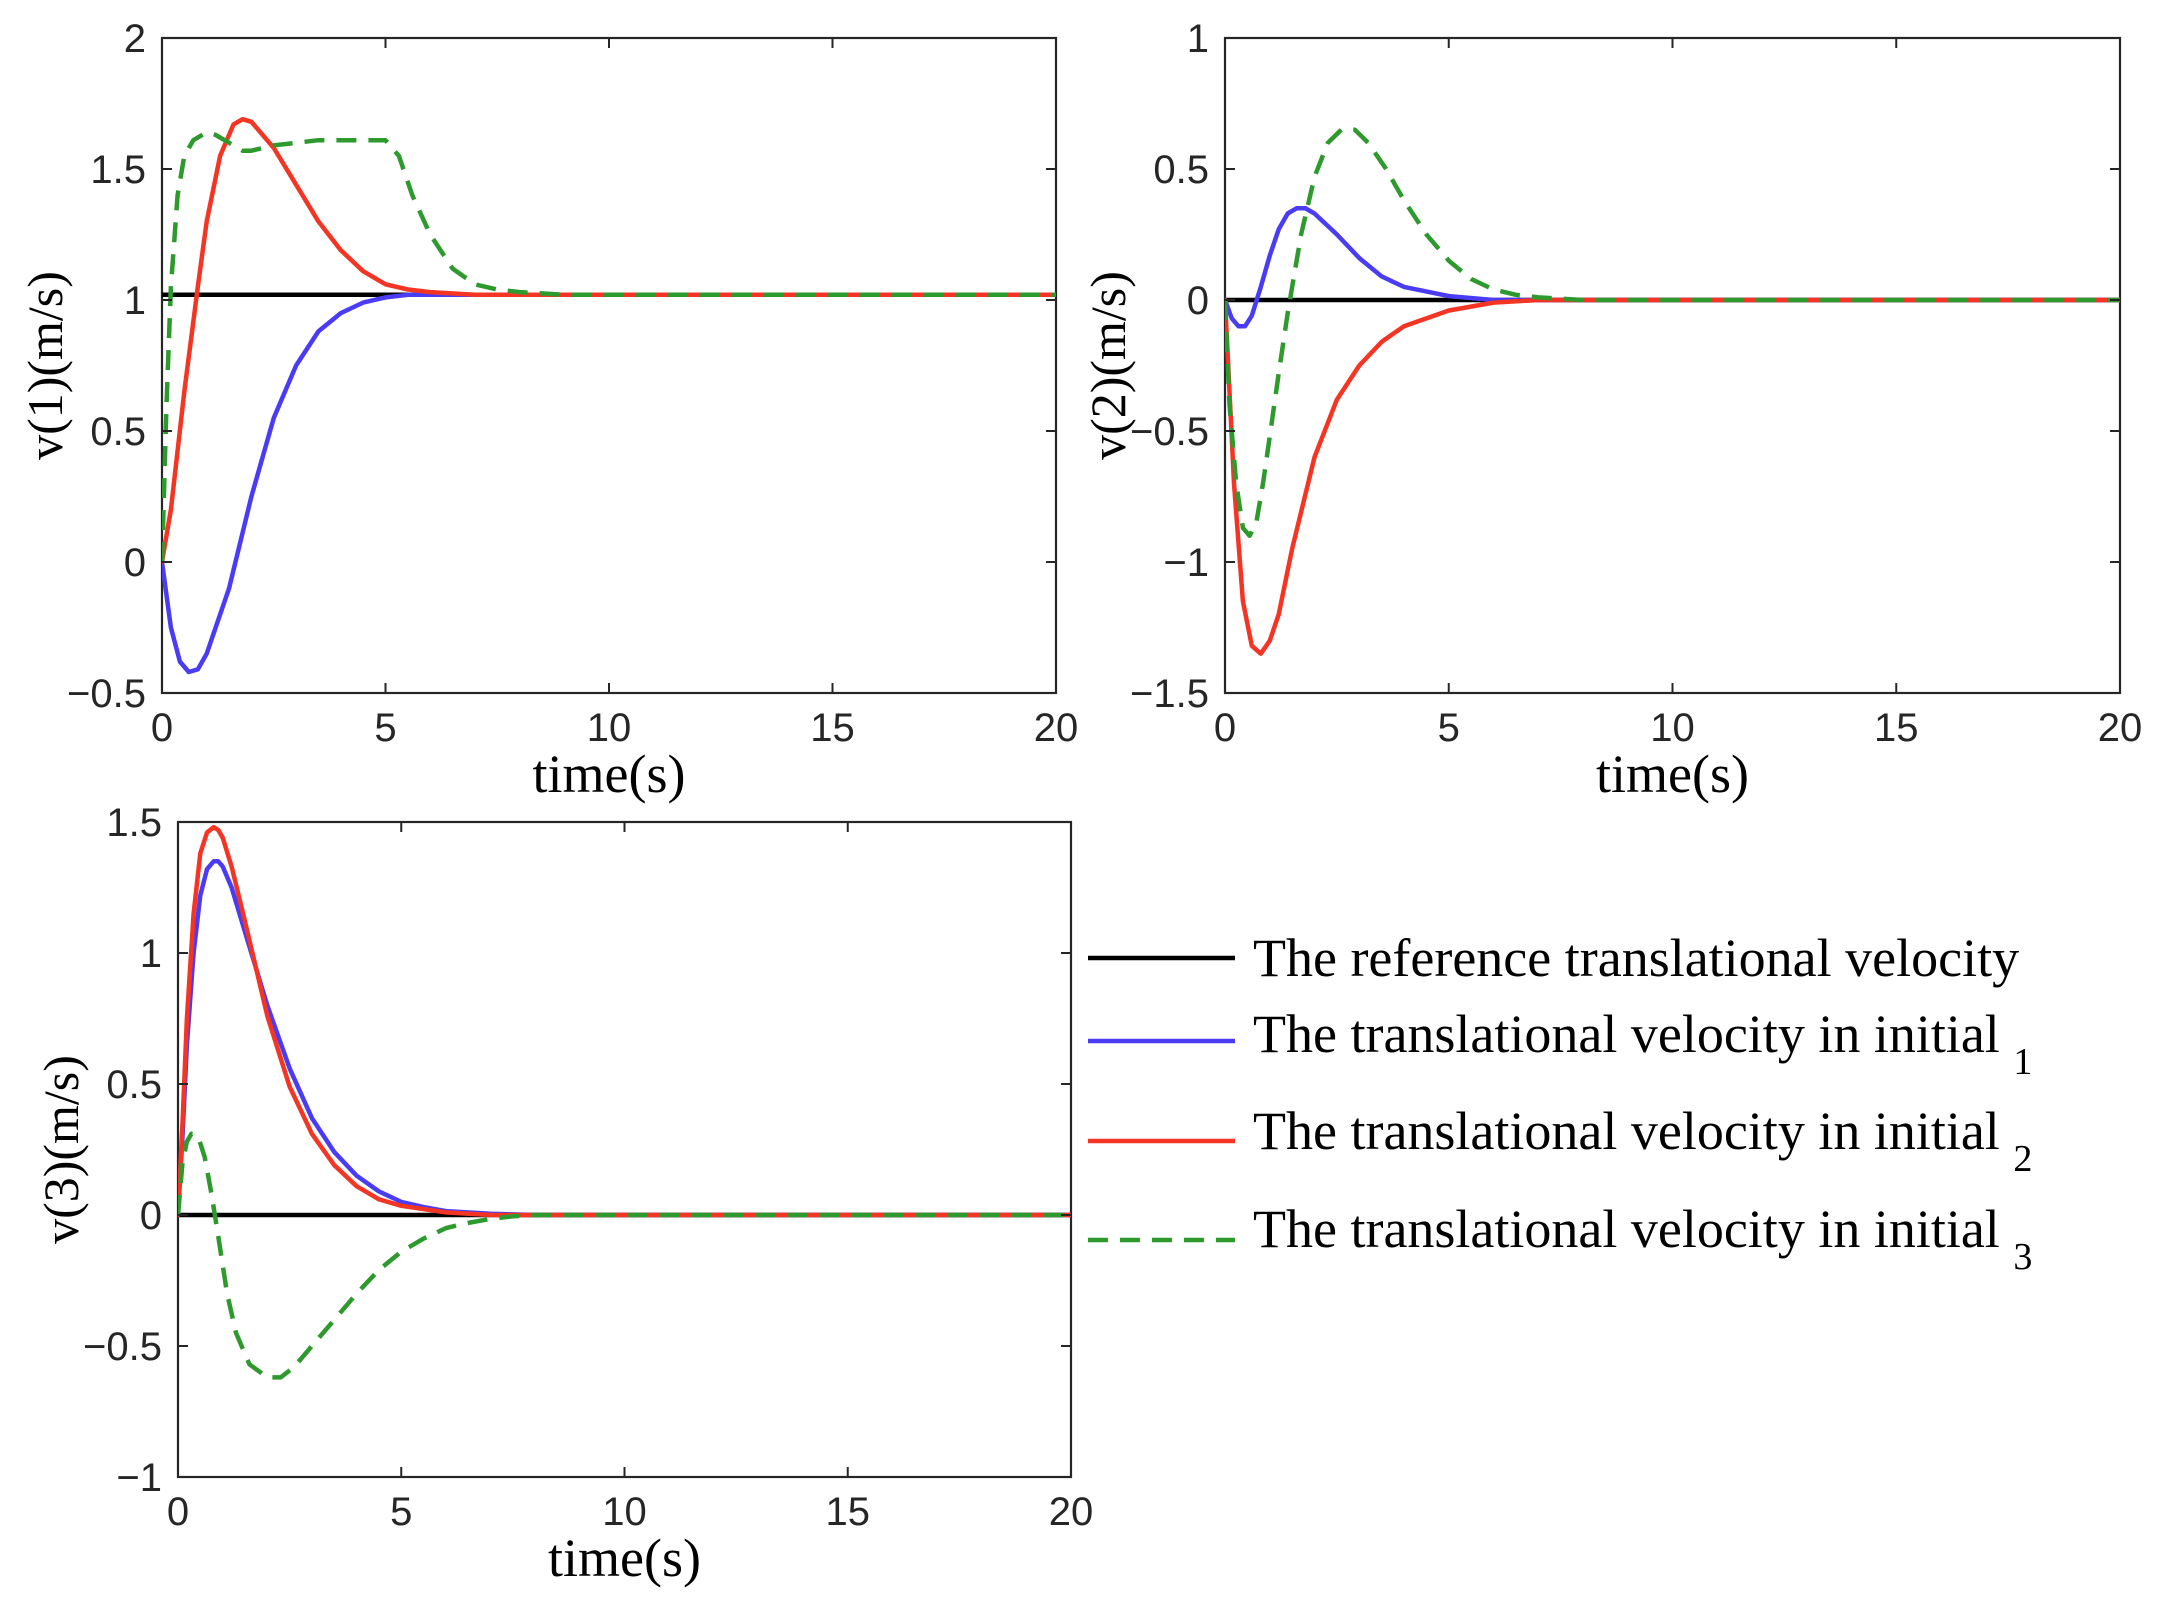 Image resolution: width=2159 pixels, height=1597 pixels. What do you see at coordinates (106, 694) in the screenshot?
I see `plot-1-ytick-label: −0.5` at bounding box center [106, 694].